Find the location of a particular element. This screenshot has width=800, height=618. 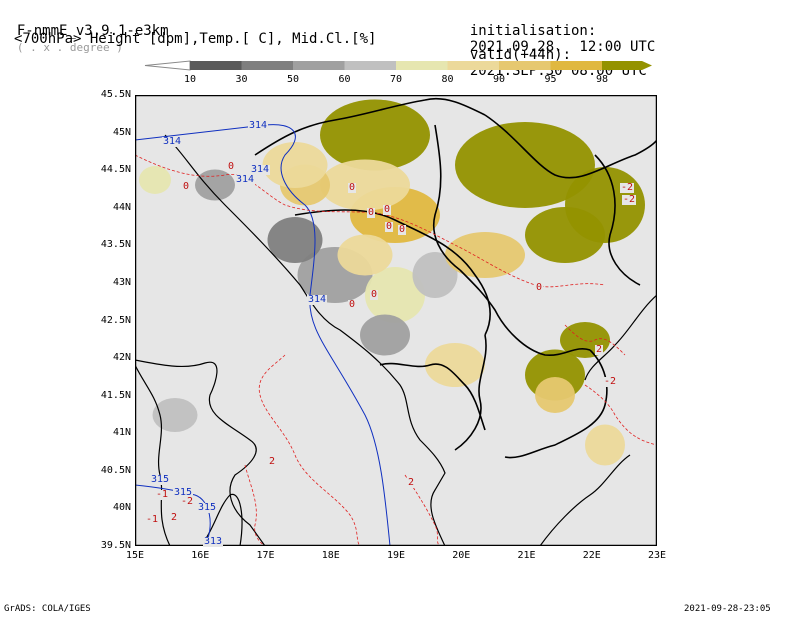

colorbar-label: 50 is located at coordinates (293, 79).